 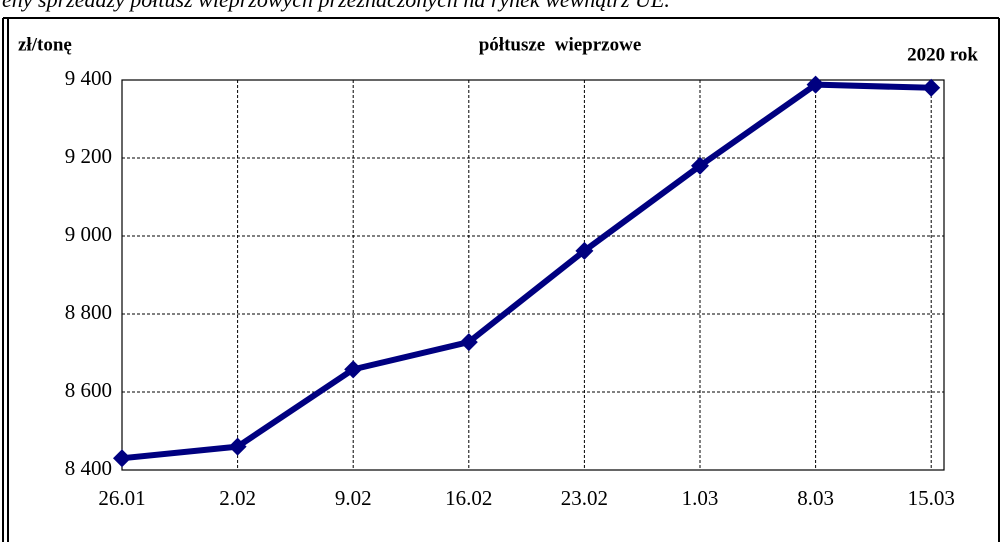 I want to click on x-tick-label: 15.03, so click(x=931, y=498).